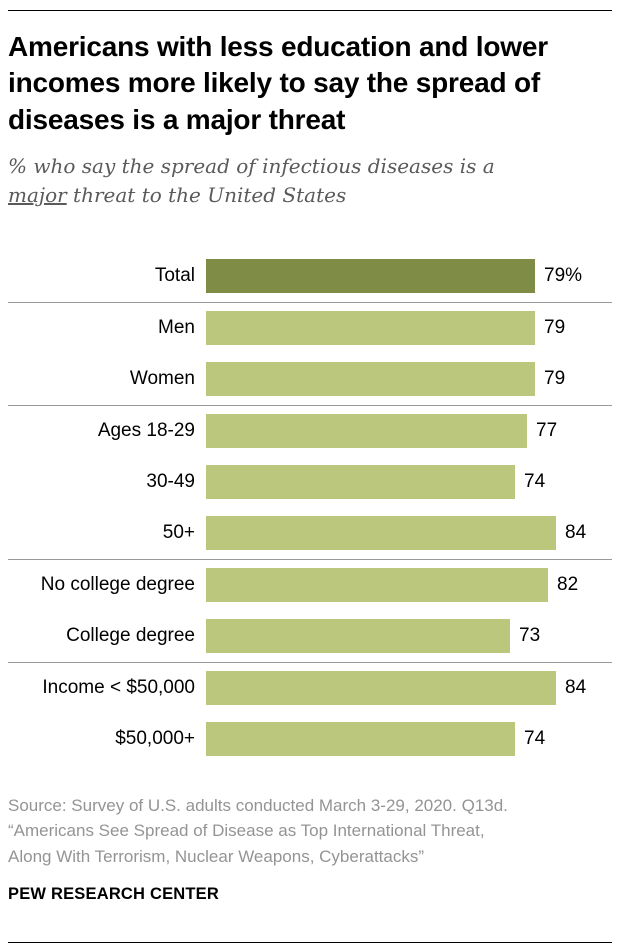 The width and height of the screenshot is (620, 952). What do you see at coordinates (37, 194) in the screenshot?
I see `subtitle-underlined-word: major` at bounding box center [37, 194].